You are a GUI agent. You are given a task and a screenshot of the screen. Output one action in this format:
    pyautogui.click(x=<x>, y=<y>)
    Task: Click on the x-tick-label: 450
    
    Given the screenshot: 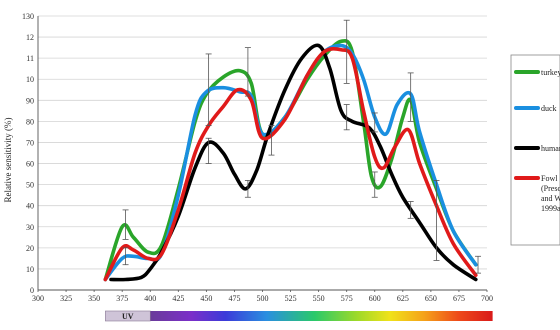 What is the action you would take?
    pyautogui.click(x=206, y=298)
    